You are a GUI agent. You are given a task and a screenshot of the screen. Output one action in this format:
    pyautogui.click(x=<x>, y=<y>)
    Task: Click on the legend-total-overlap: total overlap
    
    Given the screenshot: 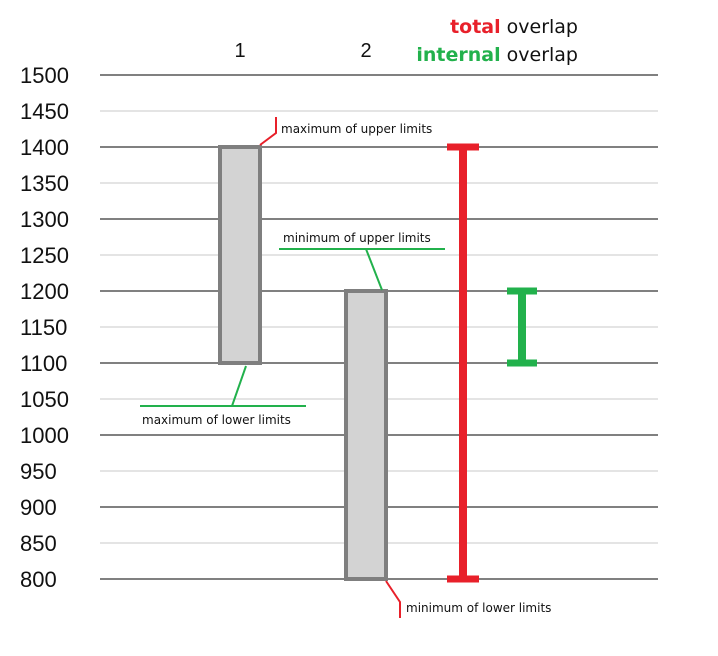 What is the action you would take?
    pyautogui.click(x=514, y=27)
    